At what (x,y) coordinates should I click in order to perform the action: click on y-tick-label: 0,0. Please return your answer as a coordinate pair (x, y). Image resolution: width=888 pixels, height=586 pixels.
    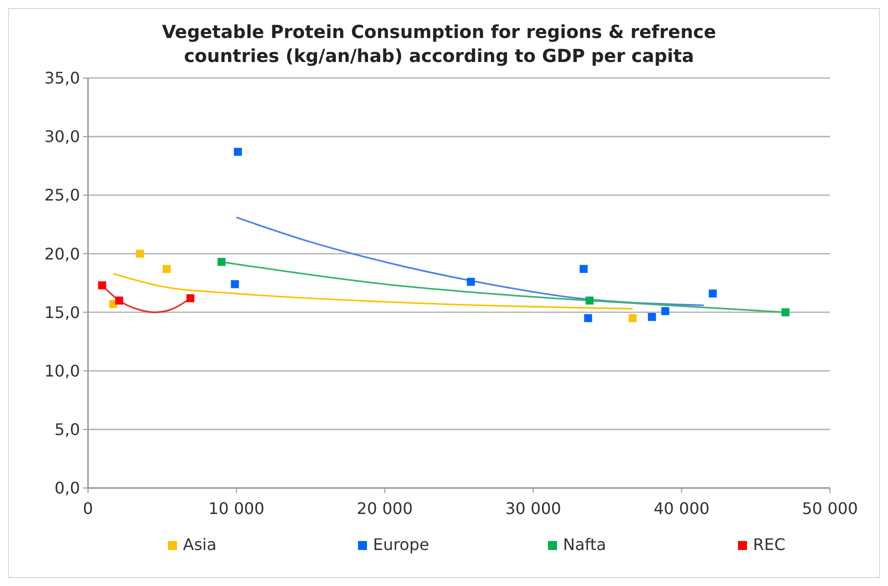
    Looking at the image, I should click on (67, 488).